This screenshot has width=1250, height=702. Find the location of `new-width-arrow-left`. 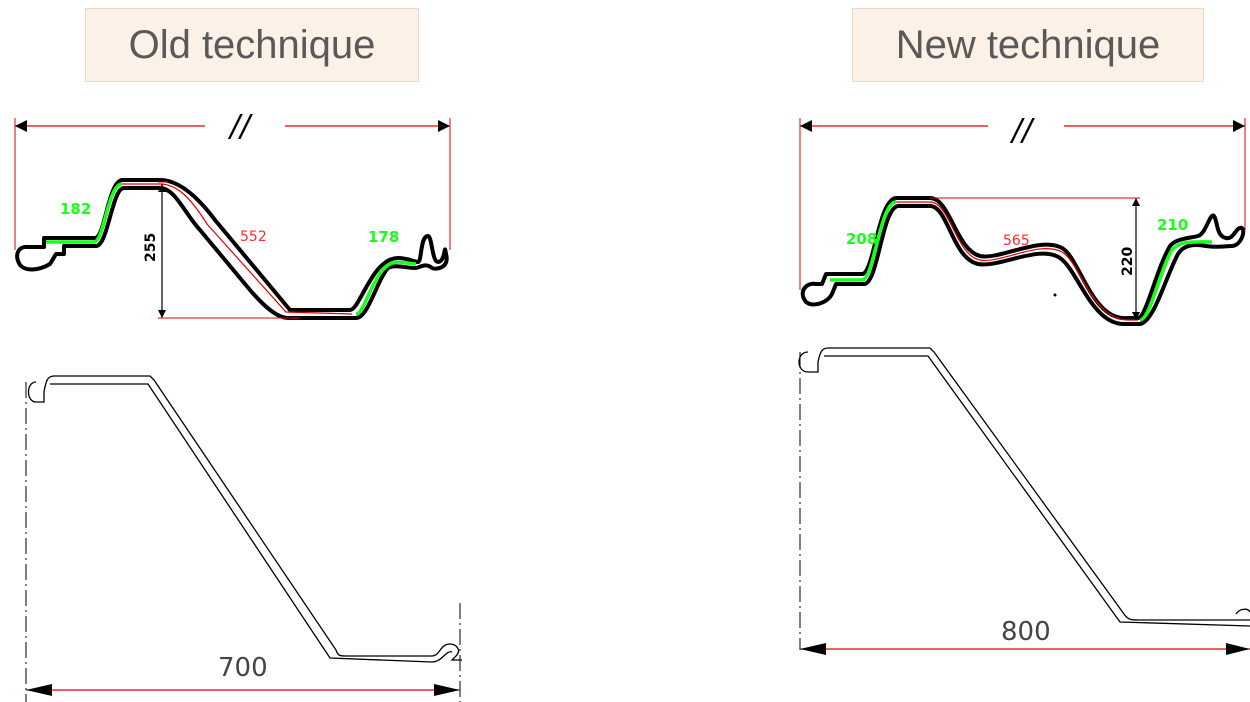

new-width-arrow-left is located at coordinates (813, 649).